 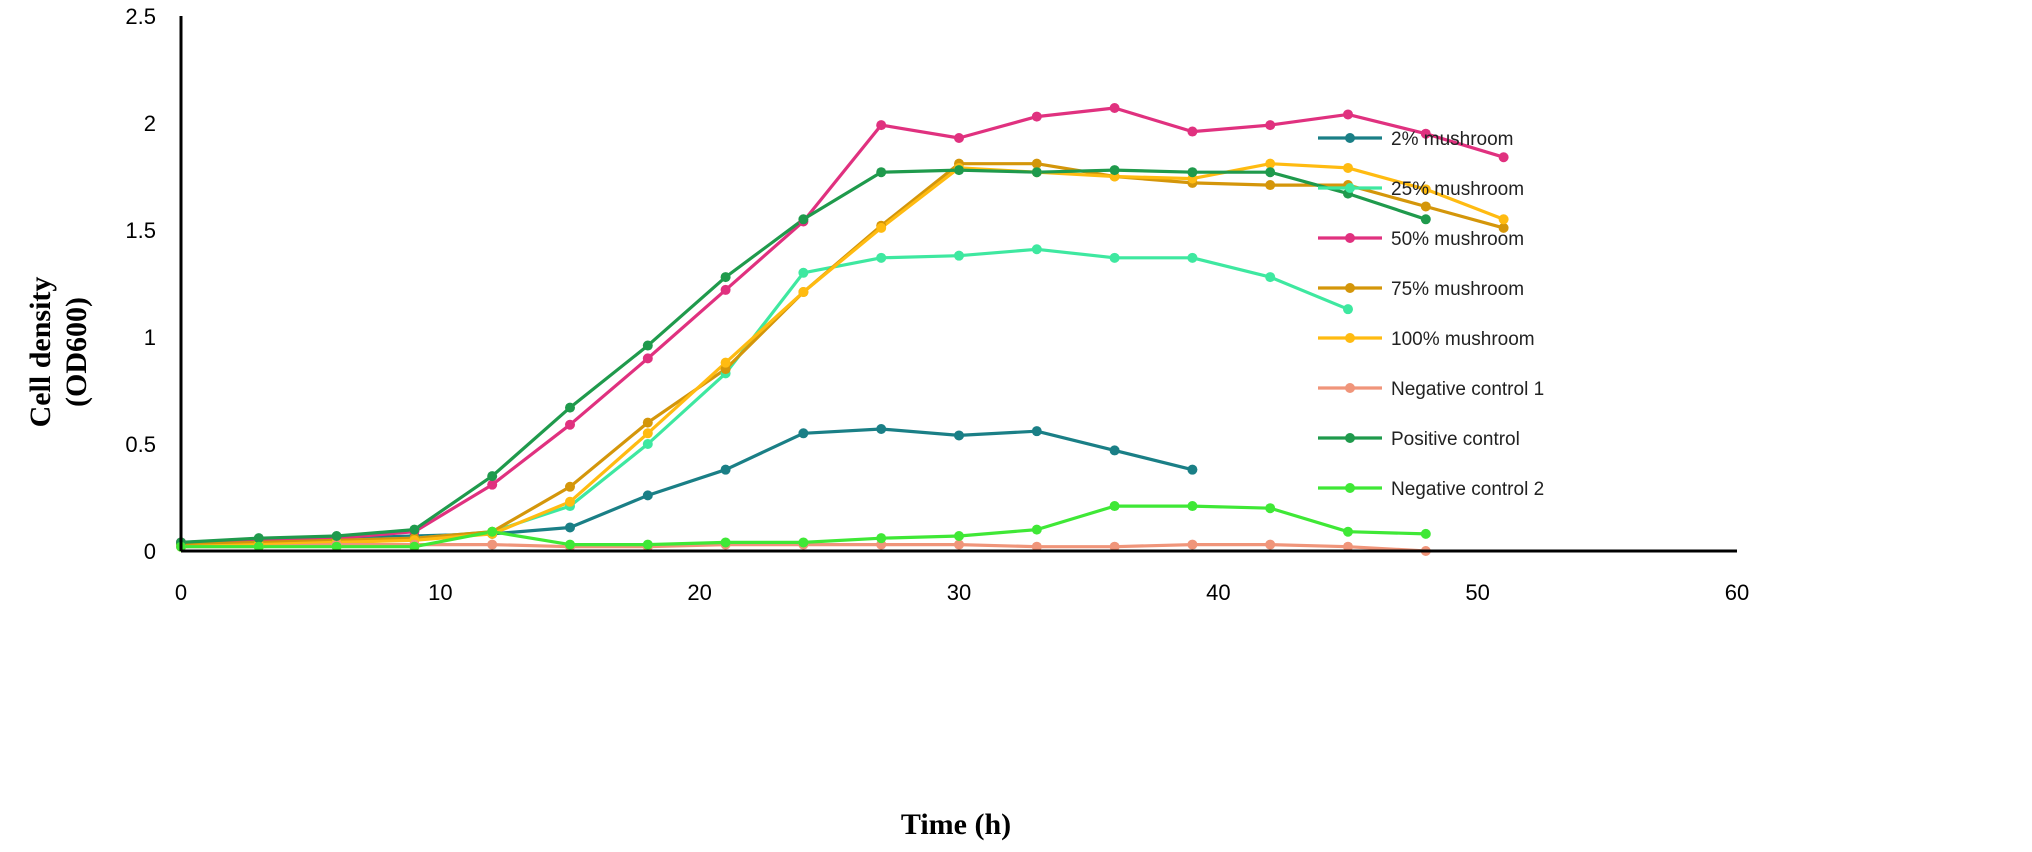 I want to click on y-tick-label: 0, so click(x=150, y=551).